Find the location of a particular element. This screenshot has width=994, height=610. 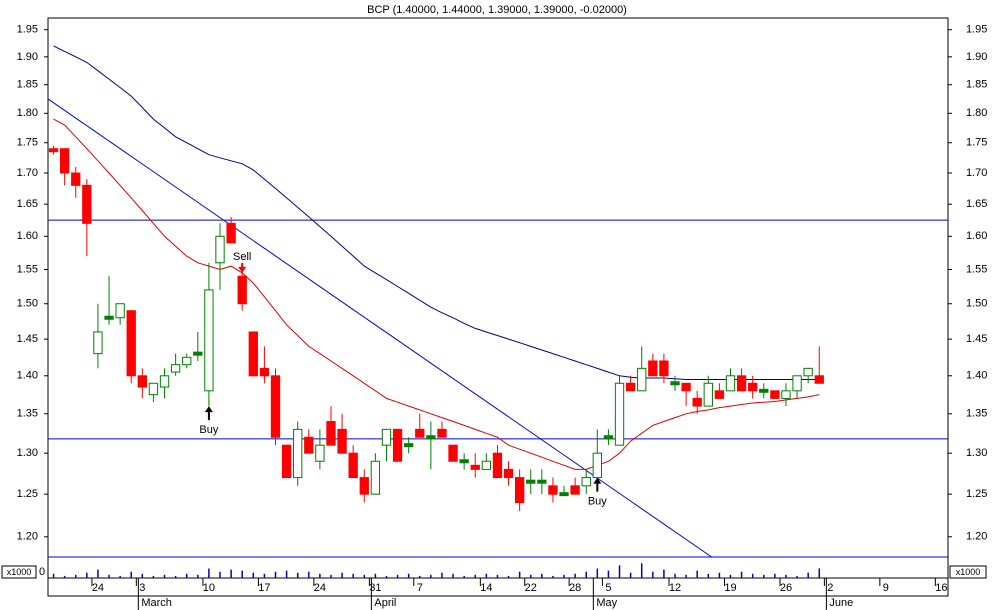

x-tick-label: 9 is located at coordinates (886, 588).